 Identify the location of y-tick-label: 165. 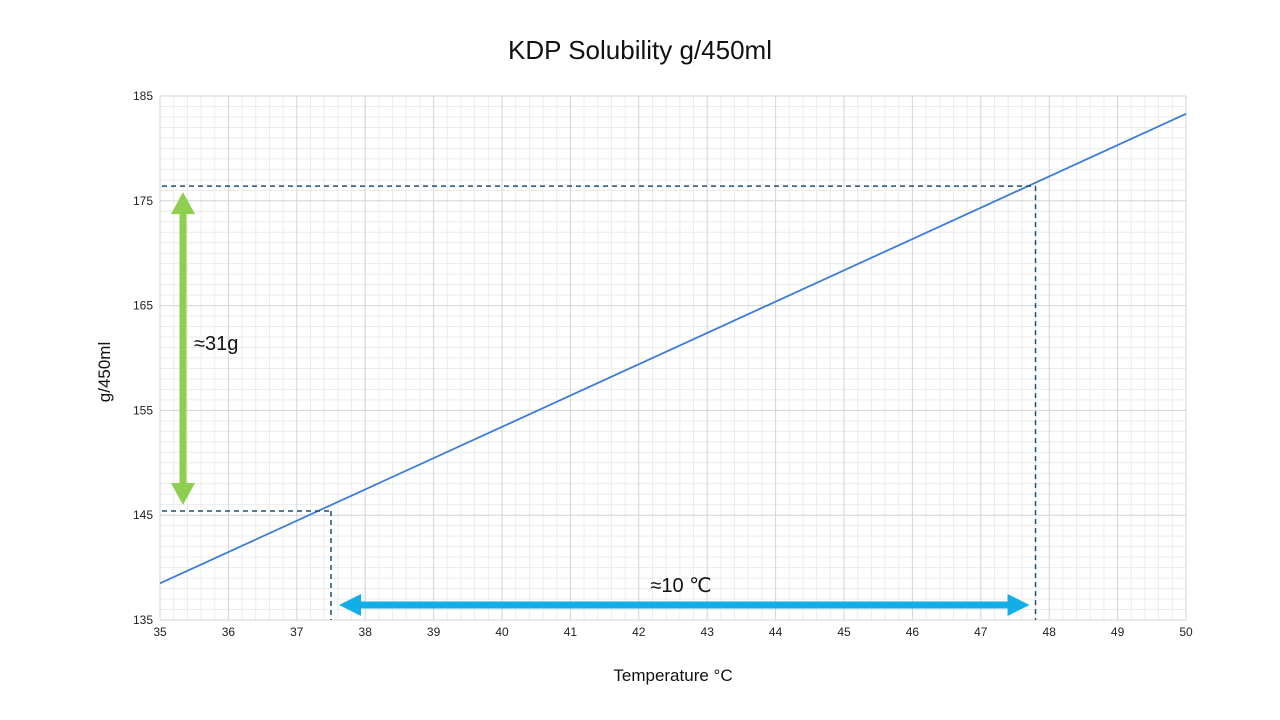
(143, 306).